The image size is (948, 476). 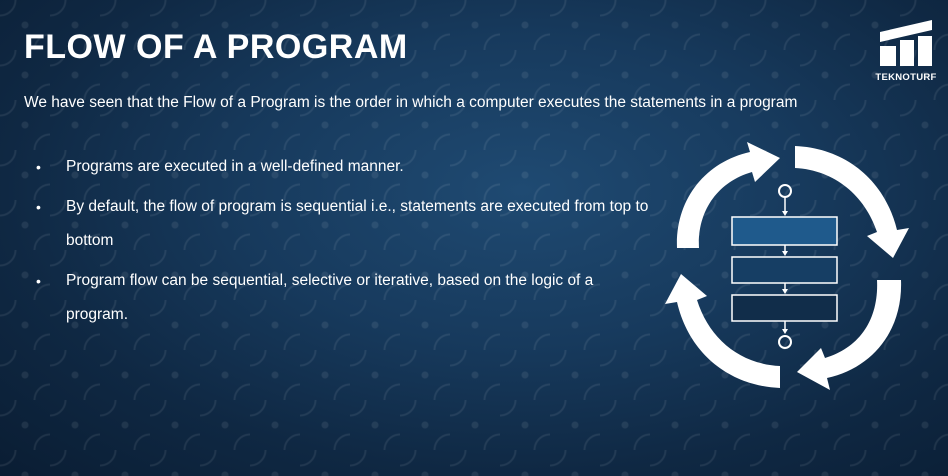 I want to click on flow-end-node, so click(x=785, y=342).